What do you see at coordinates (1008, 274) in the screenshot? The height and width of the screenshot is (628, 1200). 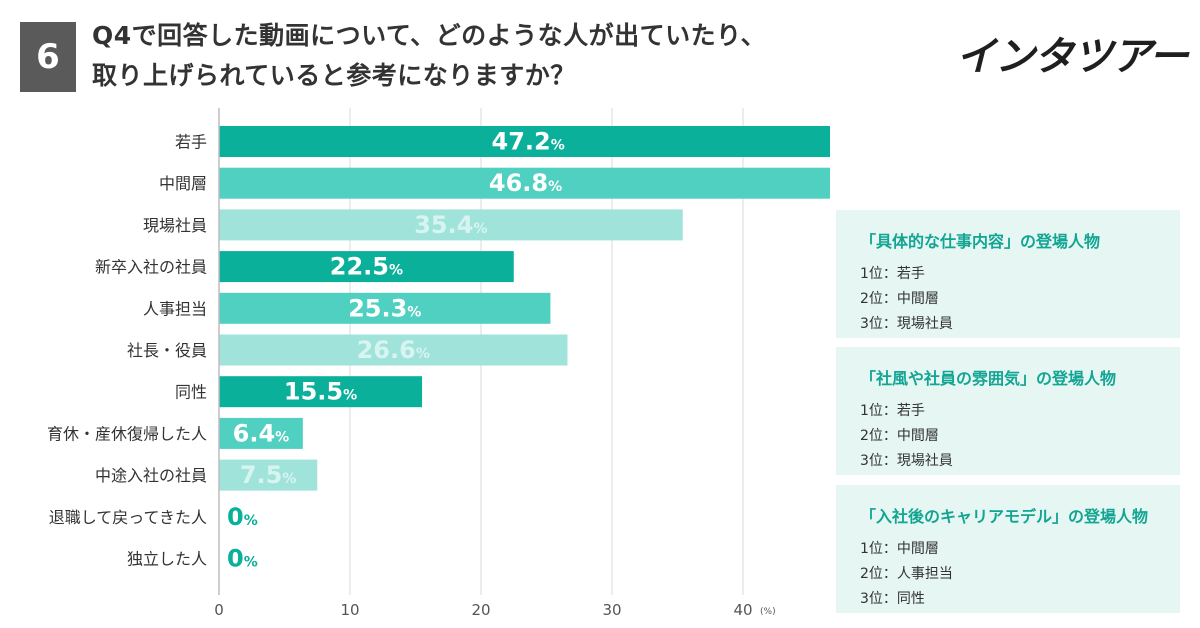 I see `panel-job-content: 「具体的な仕事内容」の登場人物 1位：若手 2位：中間層 3位：現場社員` at bounding box center [1008, 274].